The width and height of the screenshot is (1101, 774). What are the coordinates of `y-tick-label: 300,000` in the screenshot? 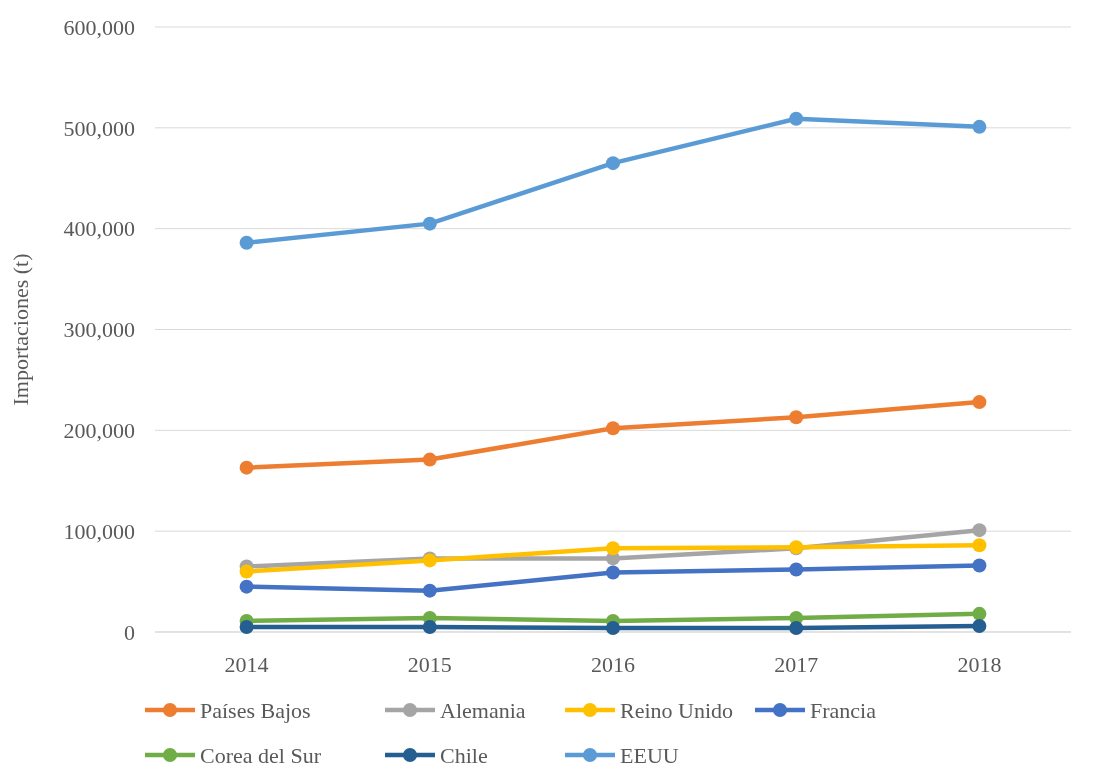 It's located at (99, 330).